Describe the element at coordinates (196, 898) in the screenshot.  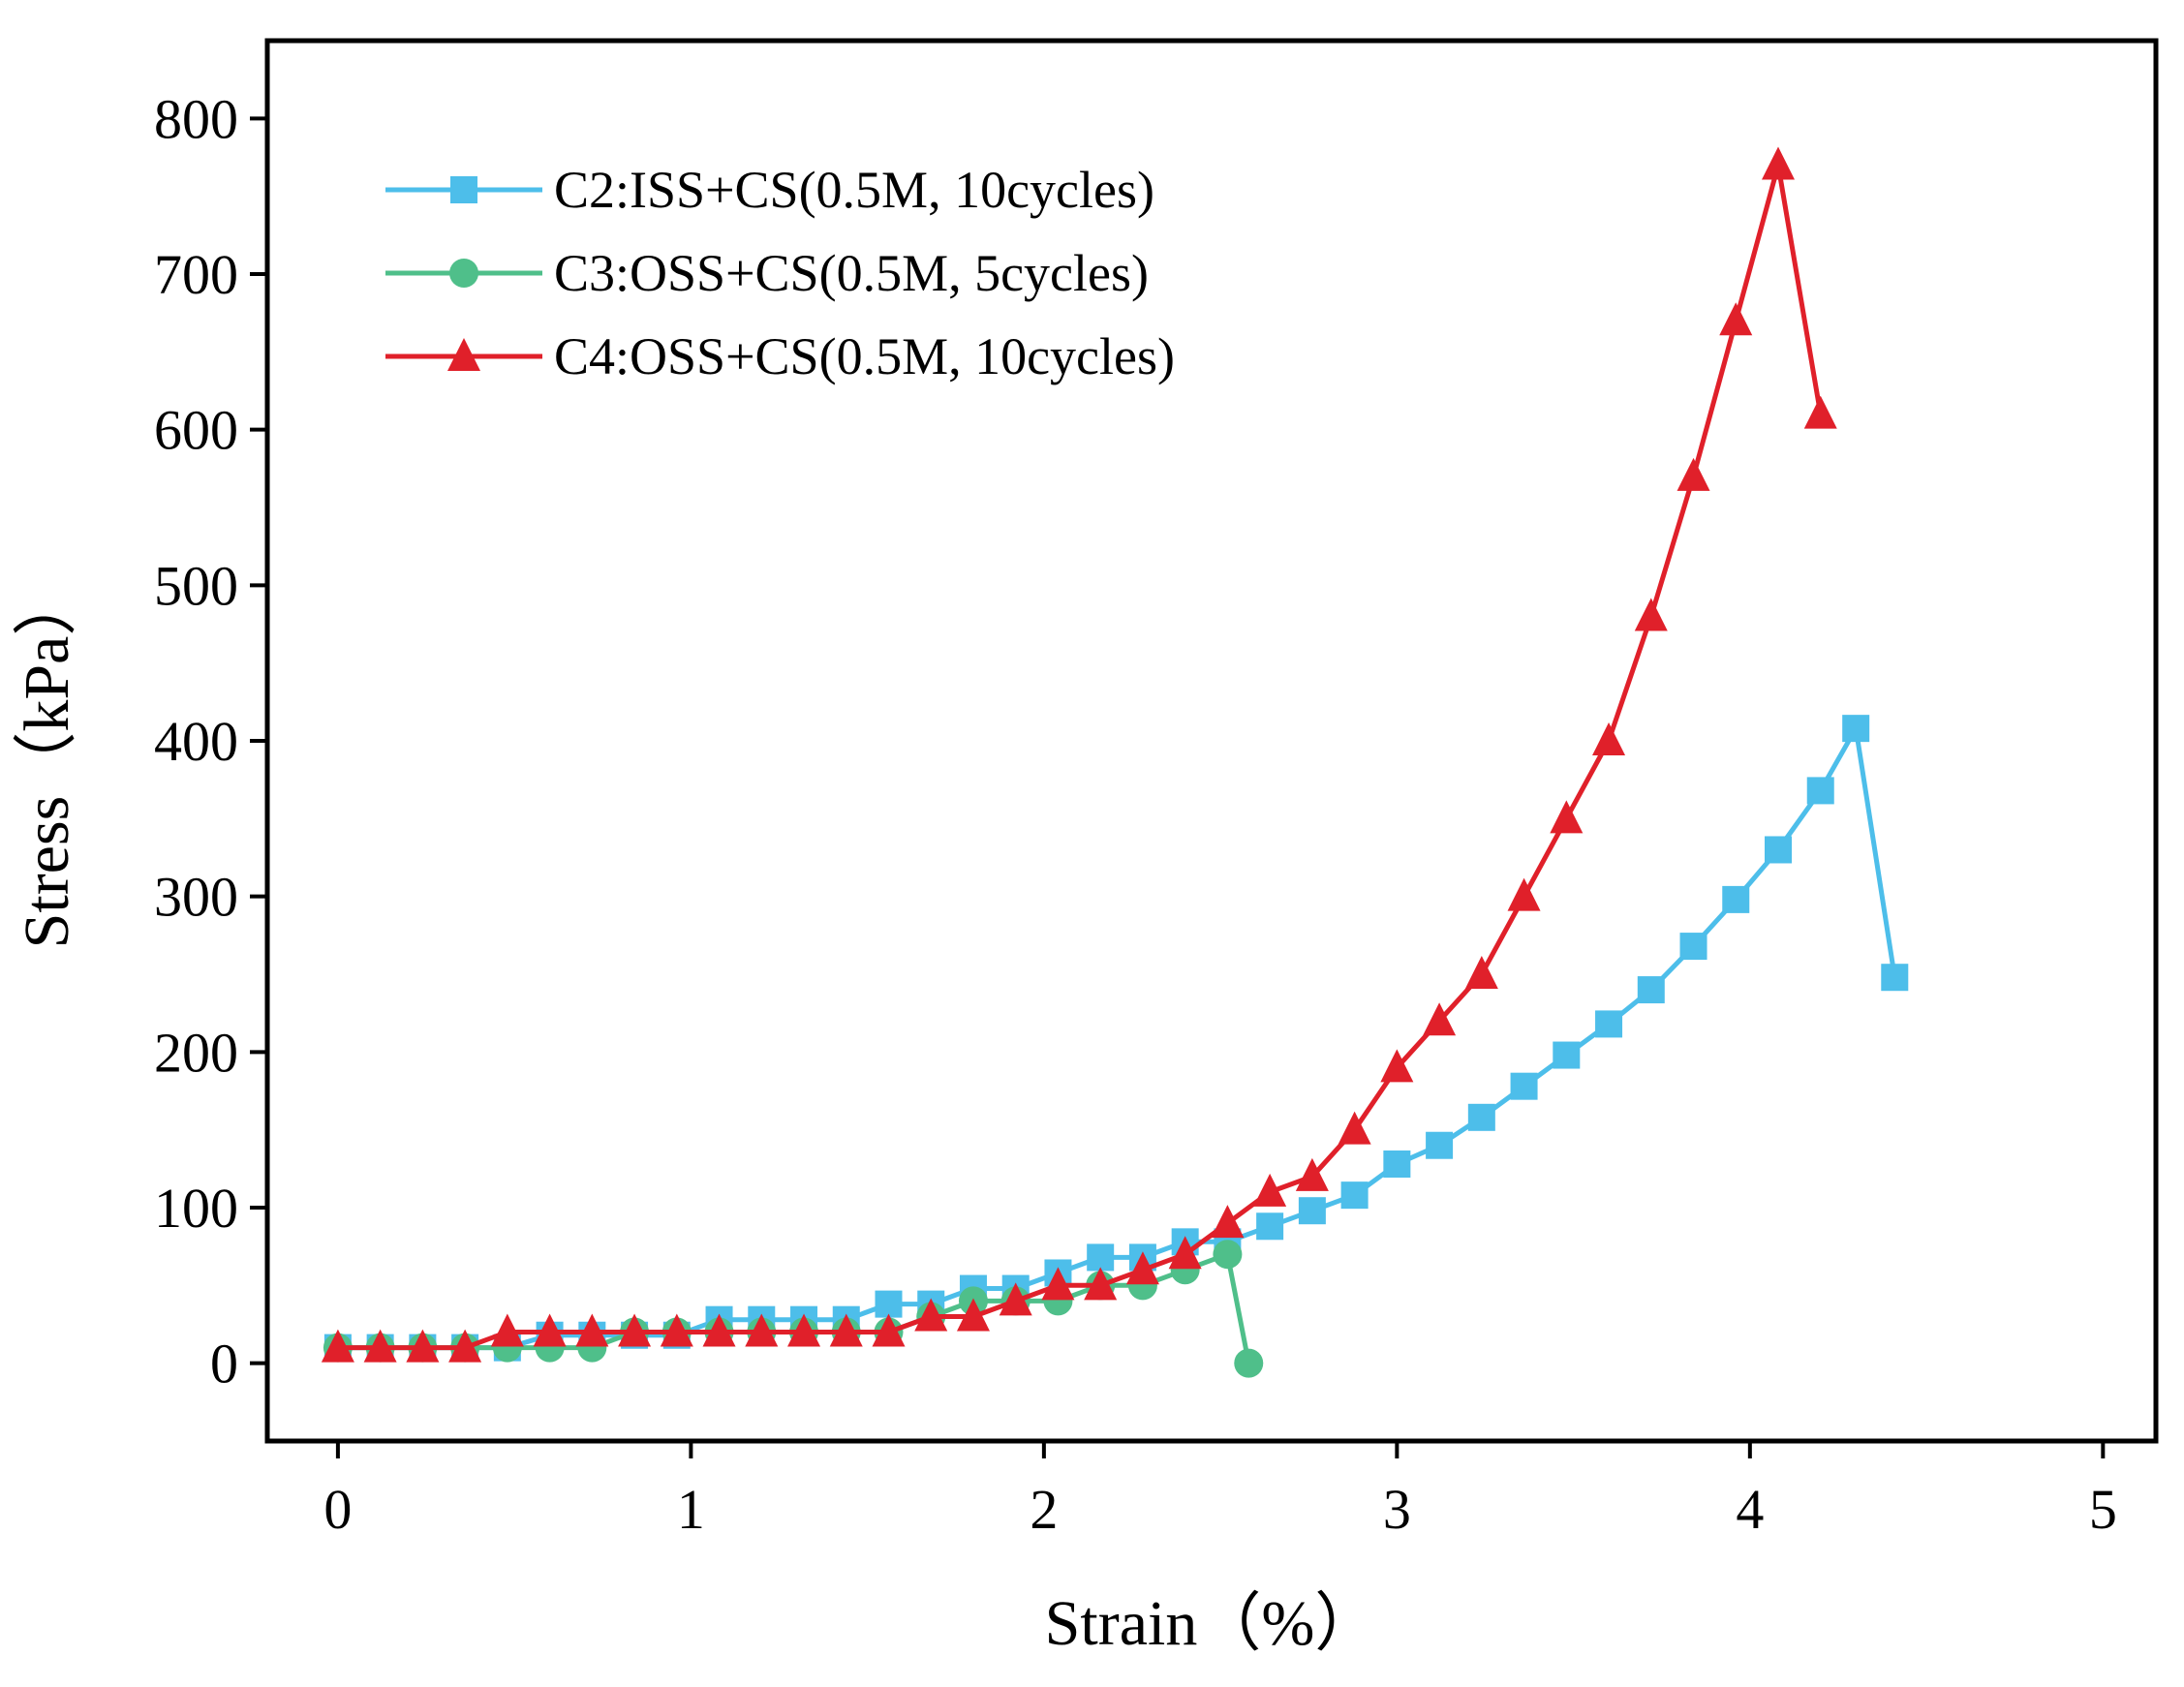
I see `y-tick-label: 300` at that location.